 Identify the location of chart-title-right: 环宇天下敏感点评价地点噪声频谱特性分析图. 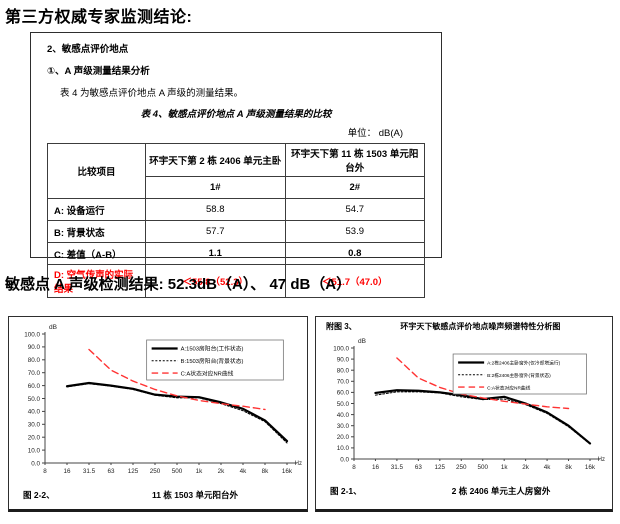
(480, 326).